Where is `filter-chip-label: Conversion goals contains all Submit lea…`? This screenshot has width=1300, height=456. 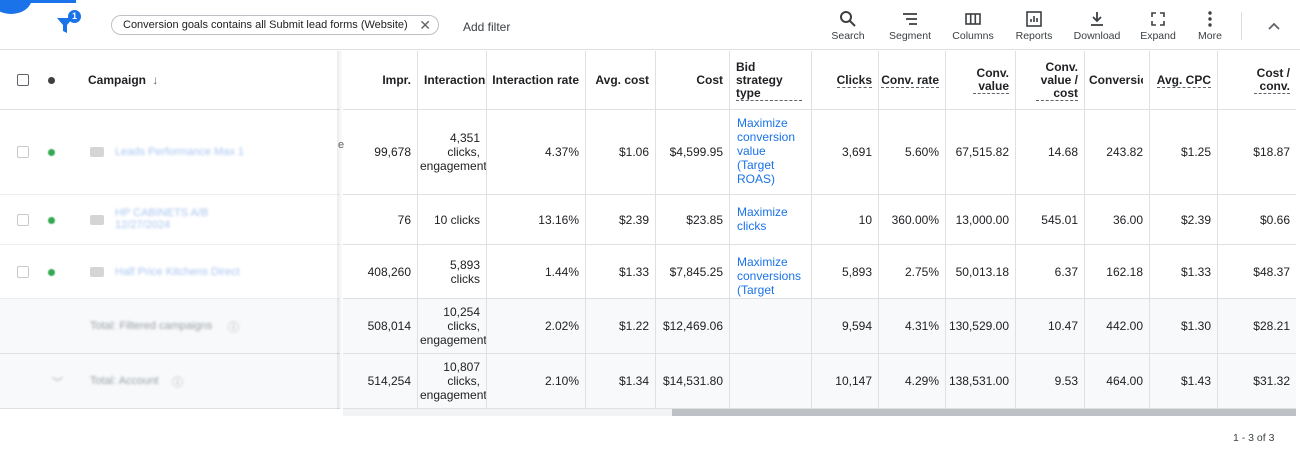 filter-chip-label: Conversion goals contains all Submit lea… is located at coordinates (265, 25).